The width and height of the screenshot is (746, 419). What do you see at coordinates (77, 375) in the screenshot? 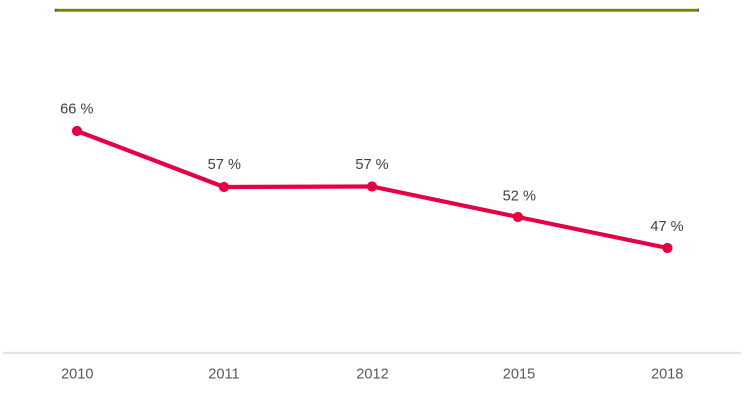
I see `svg-text: 2010` at bounding box center [77, 375].